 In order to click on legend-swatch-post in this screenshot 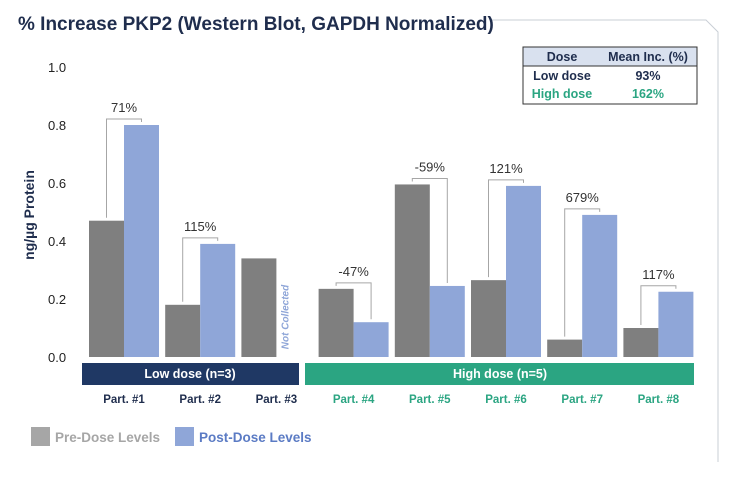, I will do `click(184, 436)`.